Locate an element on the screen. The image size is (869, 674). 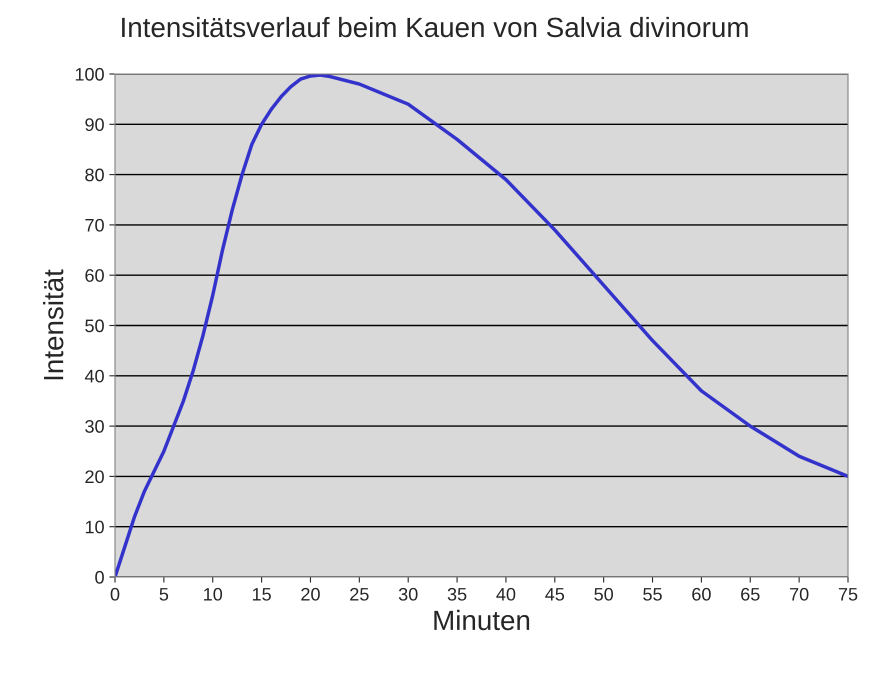
x-tick-label: 70 is located at coordinates (799, 594).